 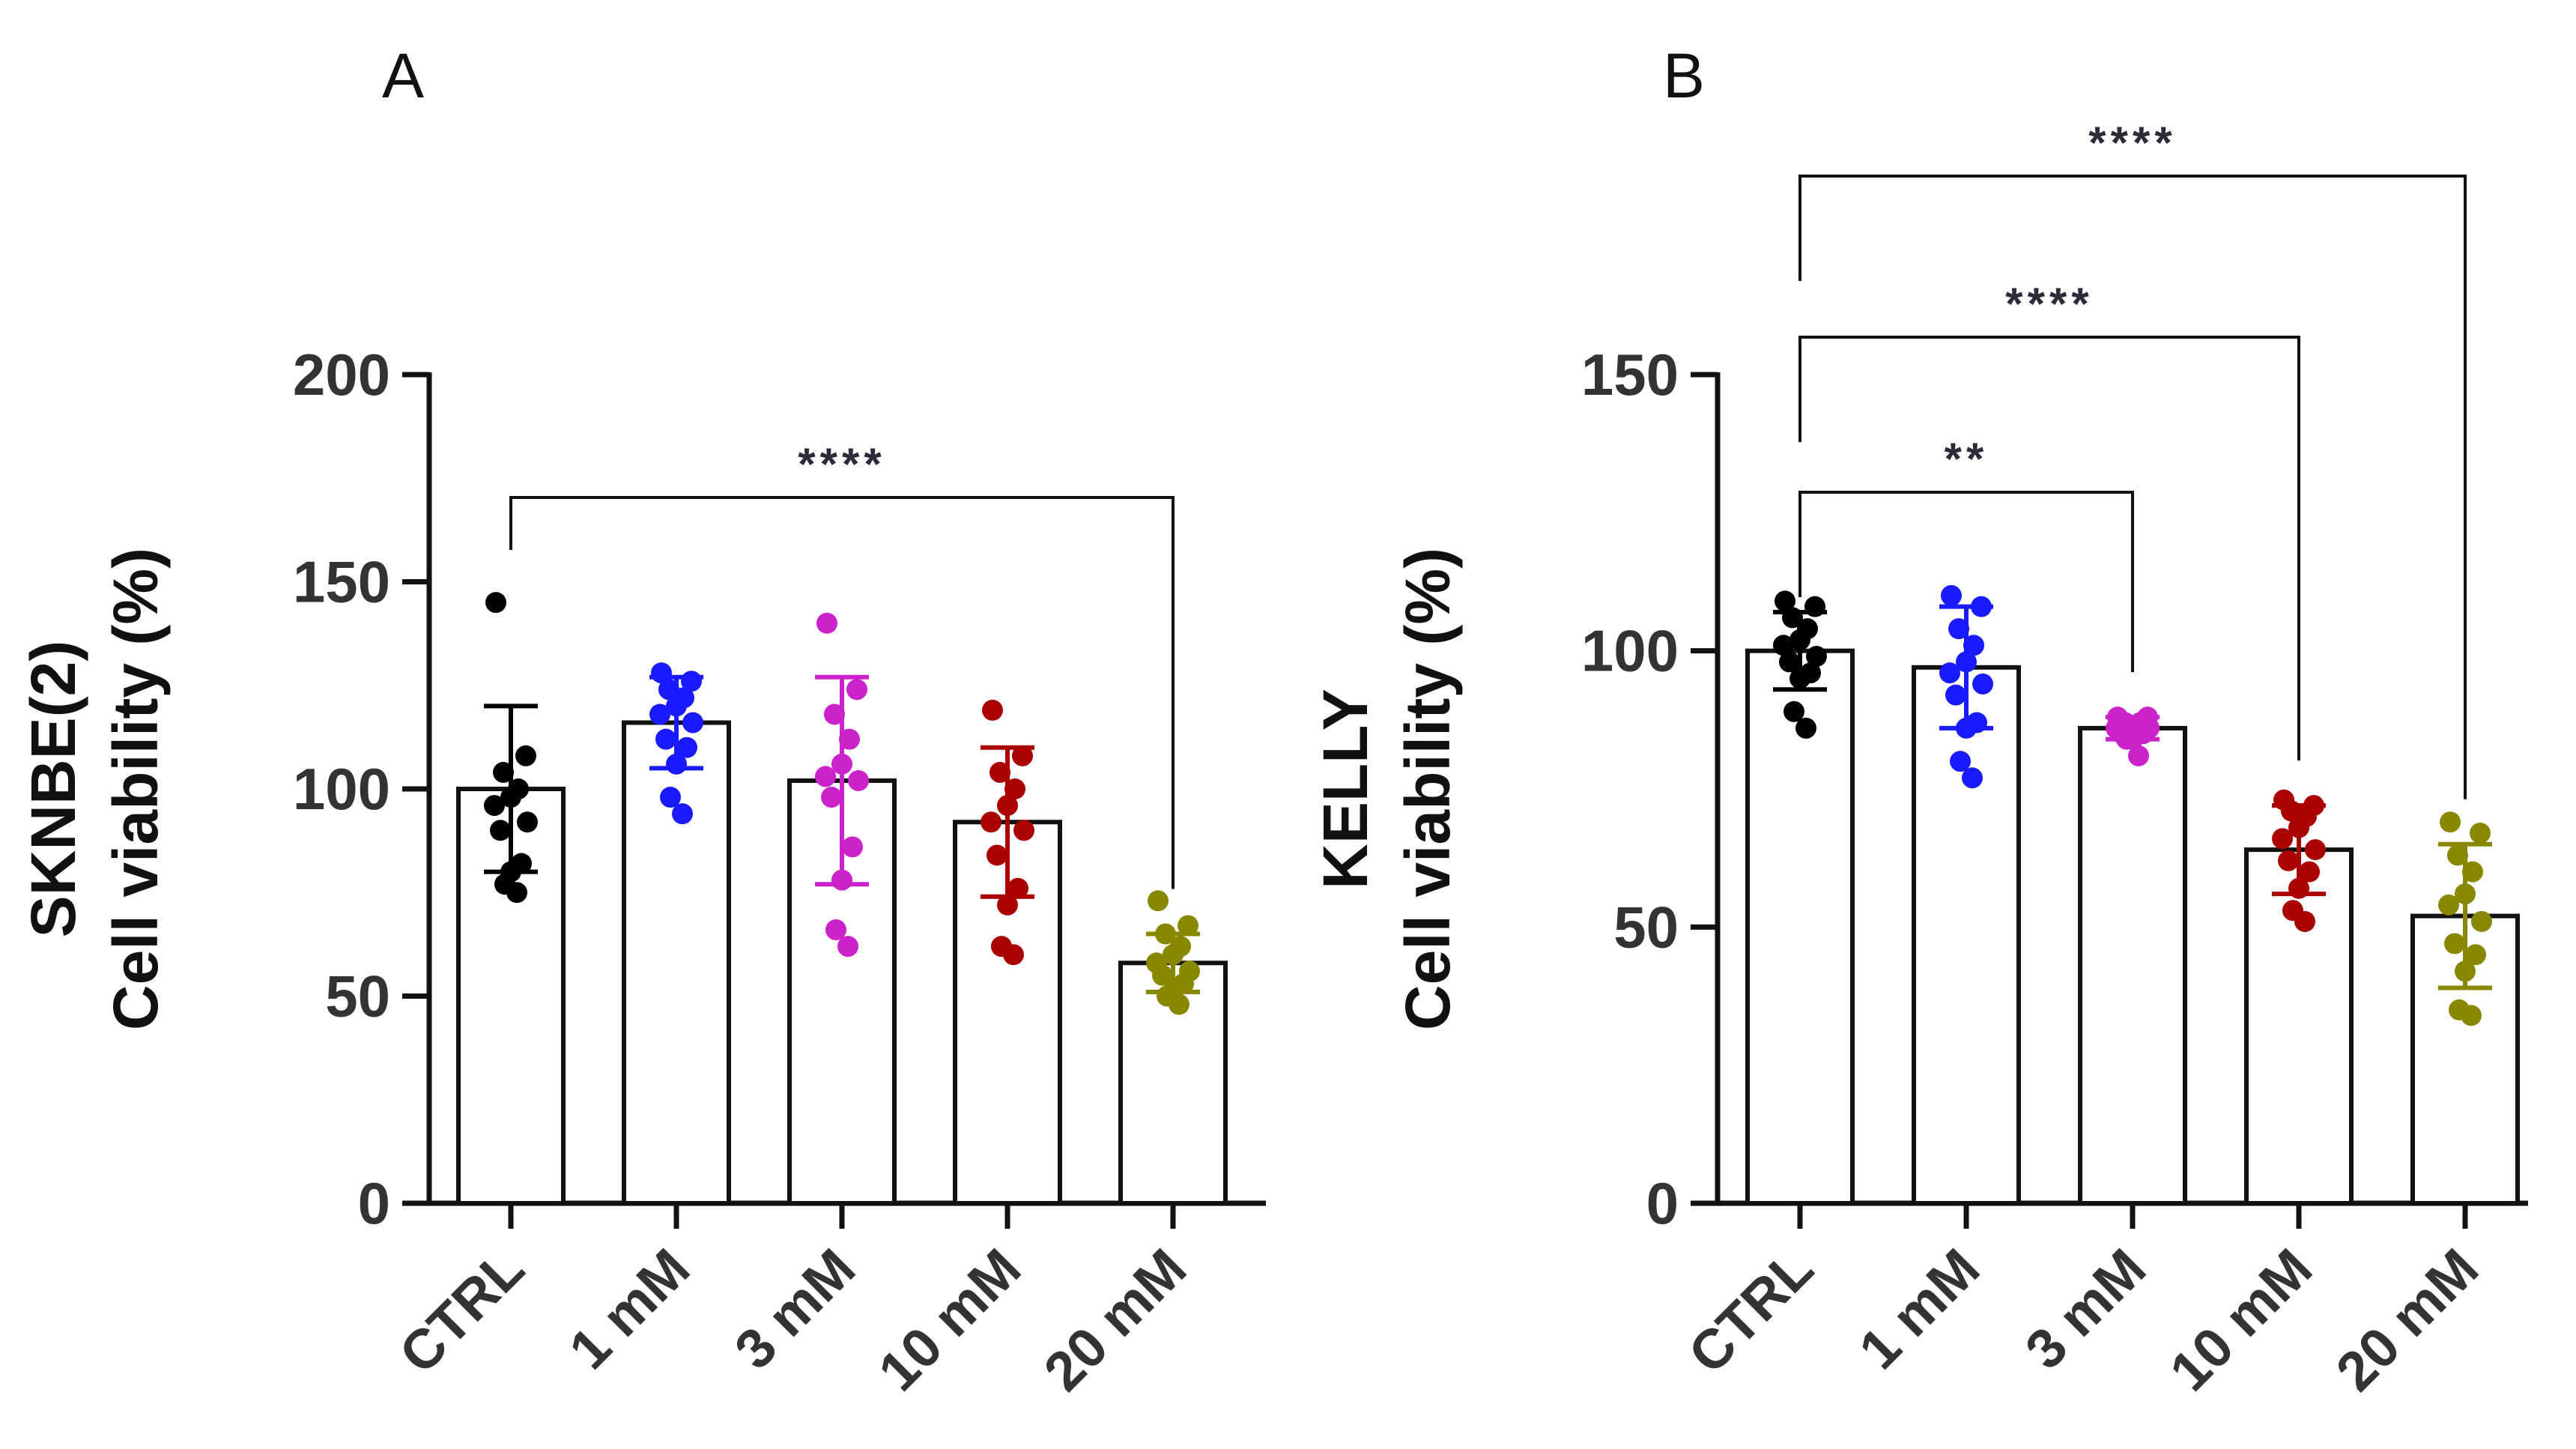 What do you see at coordinates (1345, 789) in the screenshot?
I see `y-axis-title-line: KELLY` at bounding box center [1345, 789].